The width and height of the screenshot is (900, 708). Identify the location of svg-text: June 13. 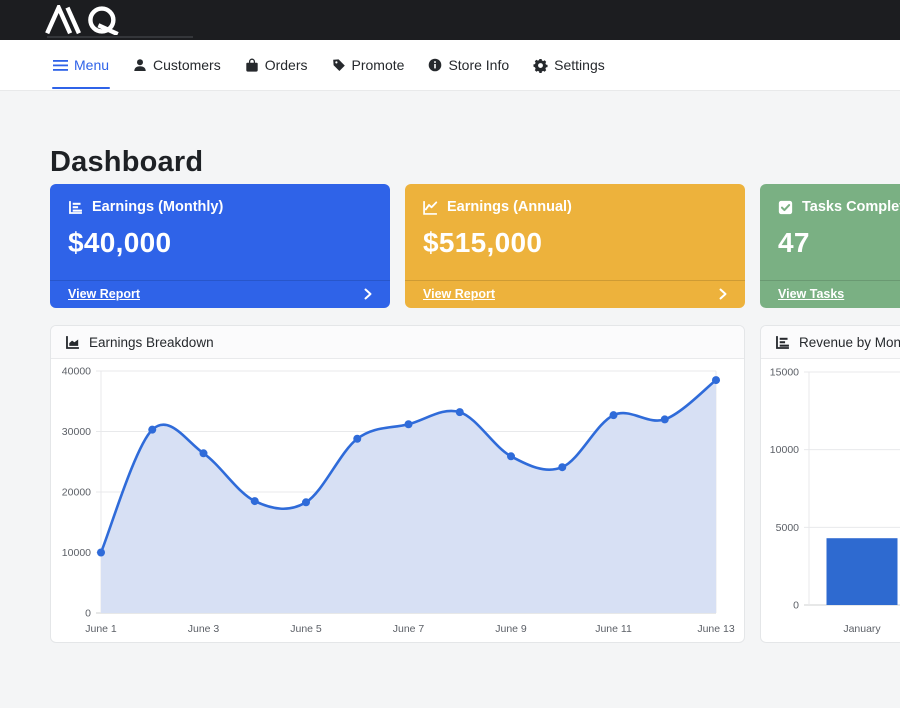
(716, 629).